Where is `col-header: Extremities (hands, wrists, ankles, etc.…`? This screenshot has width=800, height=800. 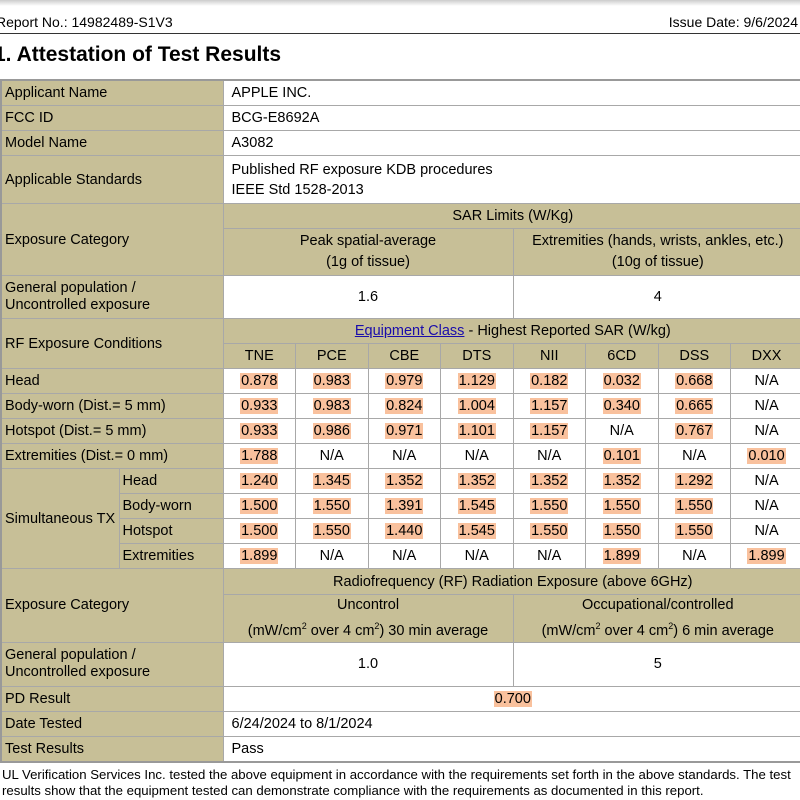
col-header: Extremities (hands, wrists, ankles, etc.… is located at coordinates (658, 241).